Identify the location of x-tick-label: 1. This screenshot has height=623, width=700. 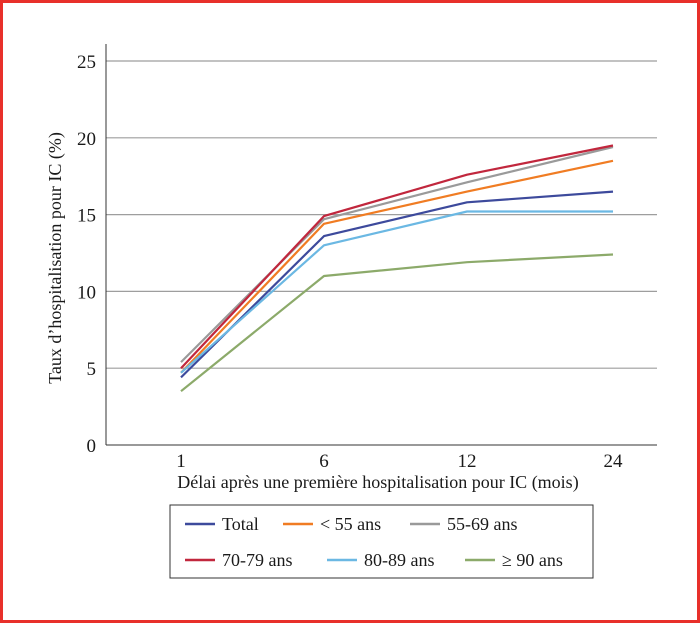
(181, 461).